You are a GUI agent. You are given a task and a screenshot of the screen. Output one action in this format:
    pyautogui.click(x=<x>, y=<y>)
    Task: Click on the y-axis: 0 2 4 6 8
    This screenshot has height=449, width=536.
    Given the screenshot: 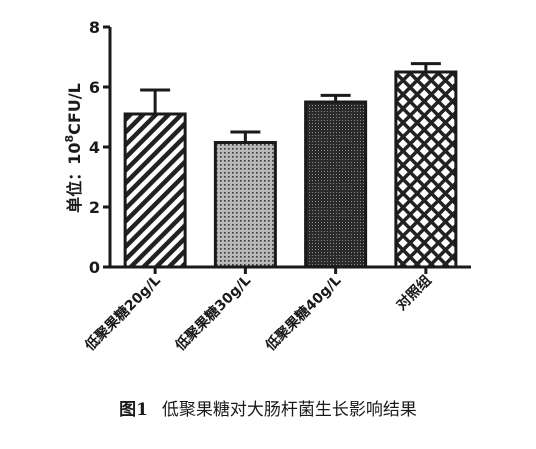 What is the action you would take?
    pyautogui.click(x=100, y=147)
    